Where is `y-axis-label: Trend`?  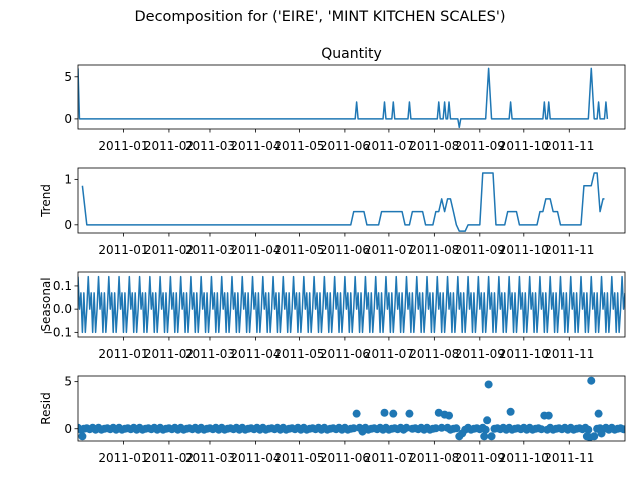
y-axis-label: Trend is located at coordinates (46, 201).